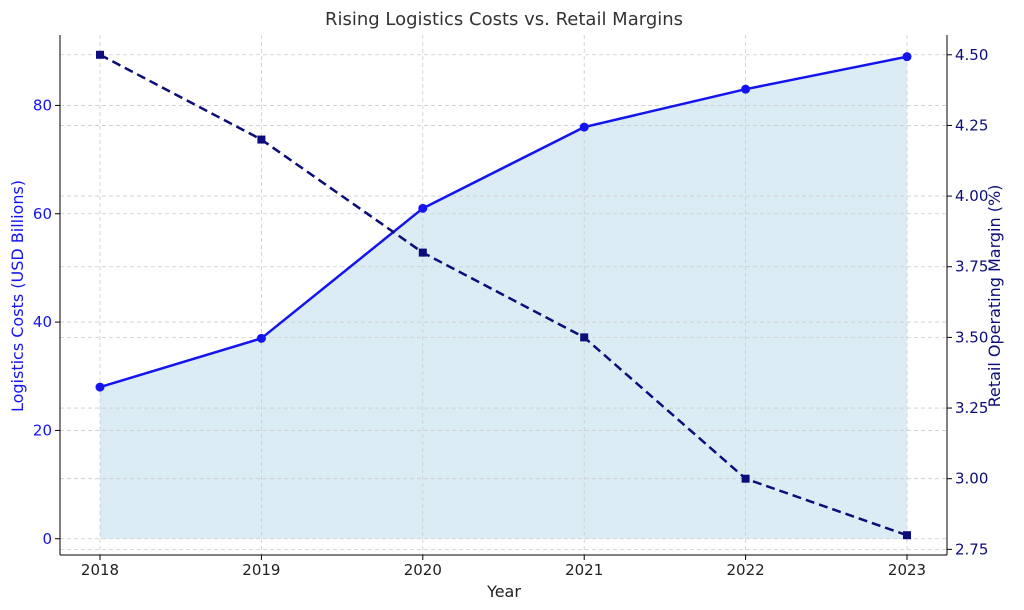 Image resolution: width=1024 pixels, height=610 pixels. I want to click on series-0-point-2018, so click(100, 387).